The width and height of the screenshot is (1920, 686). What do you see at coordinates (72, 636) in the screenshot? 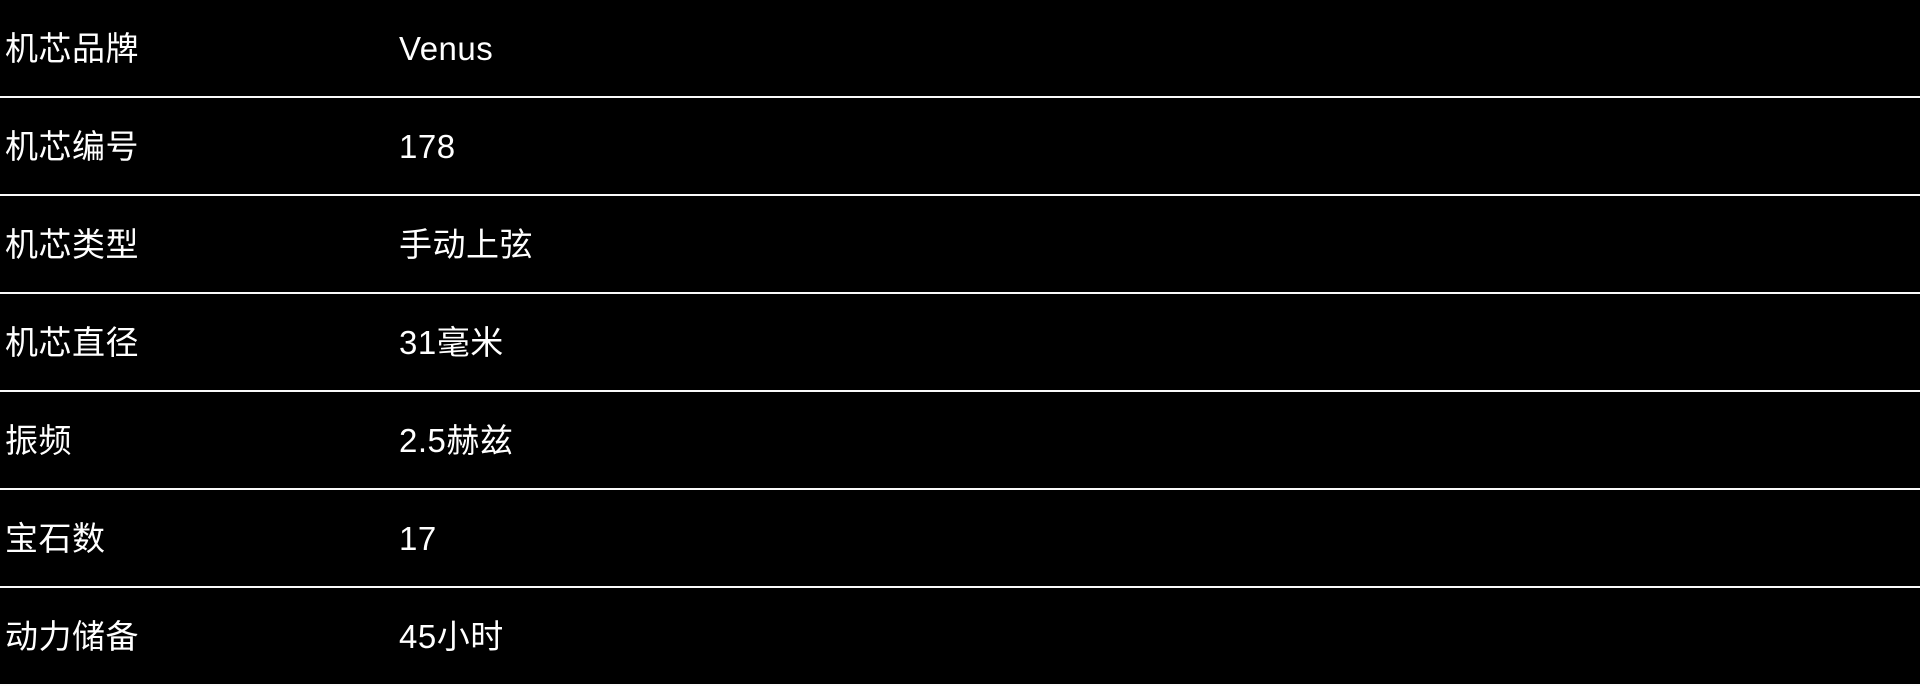
I see `spec-label: 动力储备` at bounding box center [72, 636].